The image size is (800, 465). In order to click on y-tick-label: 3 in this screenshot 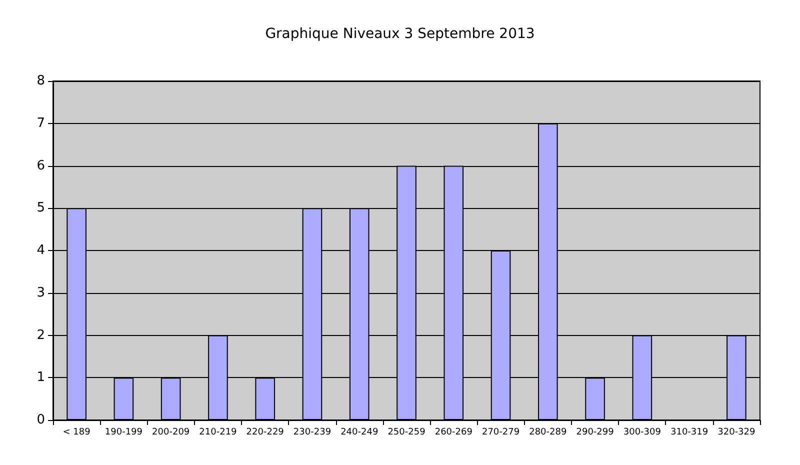, I will do `click(40, 292)`.